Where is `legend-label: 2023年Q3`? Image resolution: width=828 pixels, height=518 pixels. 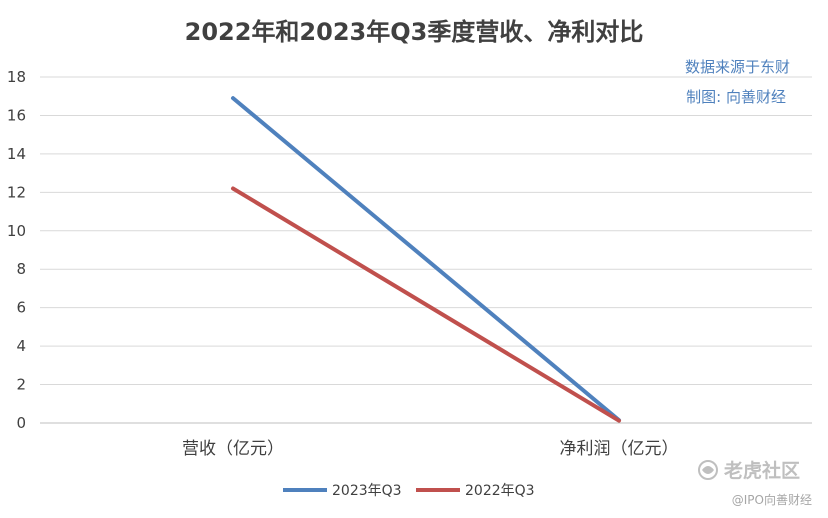
legend-label: 2023年Q3 is located at coordinates (367, 491).